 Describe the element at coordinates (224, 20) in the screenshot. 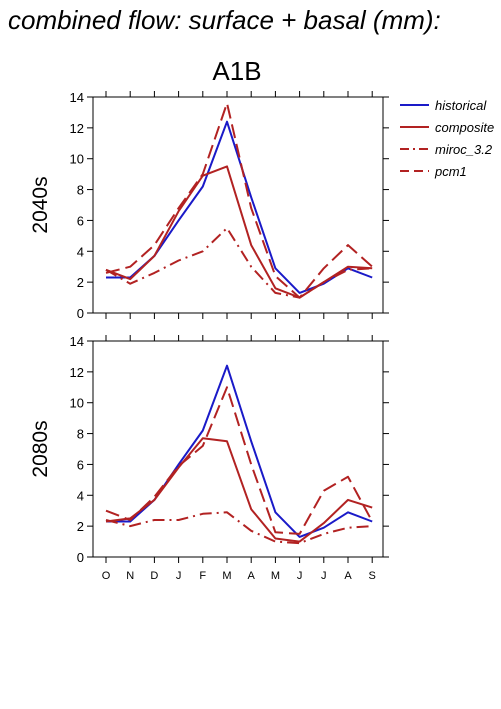

I see `chart-title: combined flow: surface + basal (mm):` at that location.